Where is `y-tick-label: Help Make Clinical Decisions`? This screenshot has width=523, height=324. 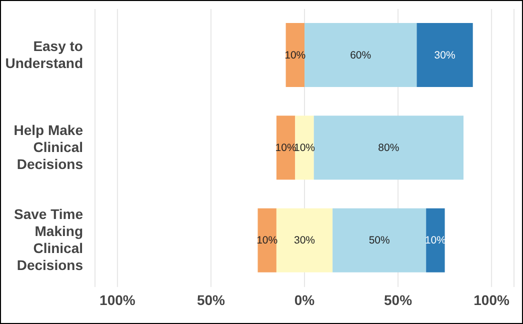 y-tick-label: Help Make Clinical Decisions is located at coordinates (49, 147).